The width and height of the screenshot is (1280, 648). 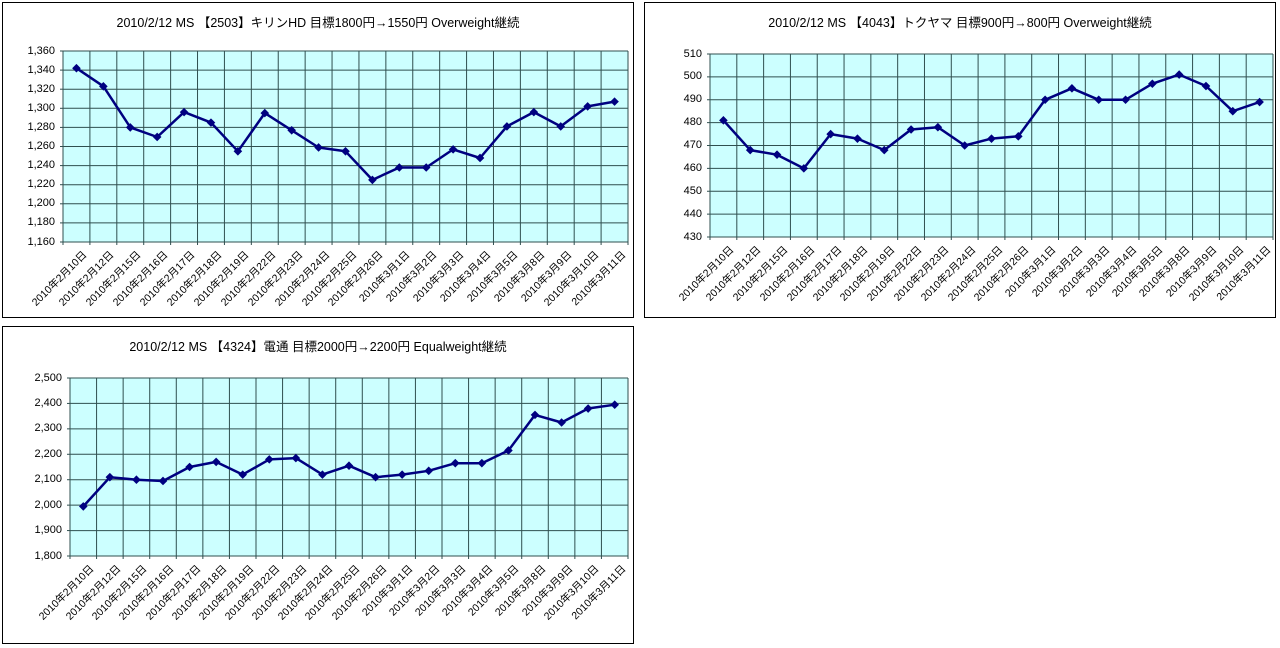 I want to click on y-axis-tick-label: 1,340, so click(x=41, y=69).